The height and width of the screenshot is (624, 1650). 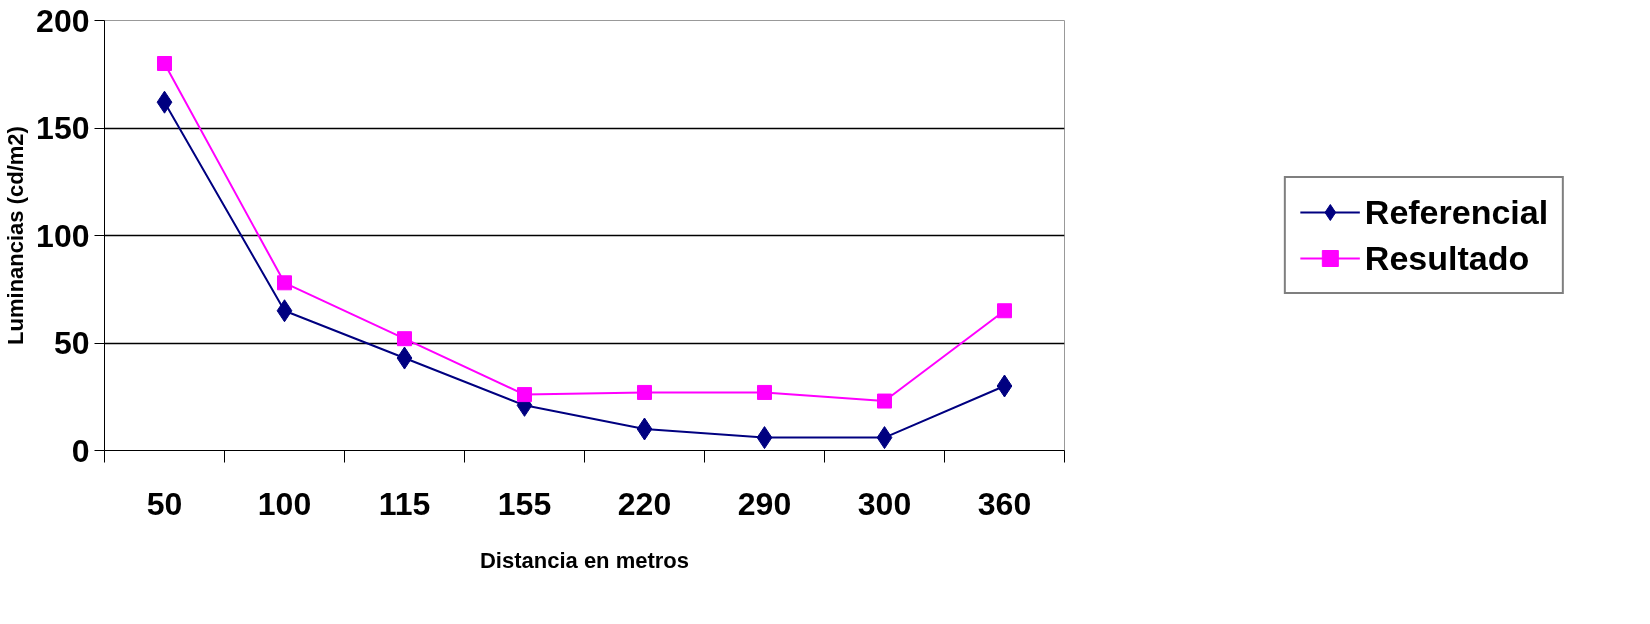 What do you see at coordinates (524, 503) in the screenshot?
I see `x-tick-label: 155` at bounding box center [524, 503].